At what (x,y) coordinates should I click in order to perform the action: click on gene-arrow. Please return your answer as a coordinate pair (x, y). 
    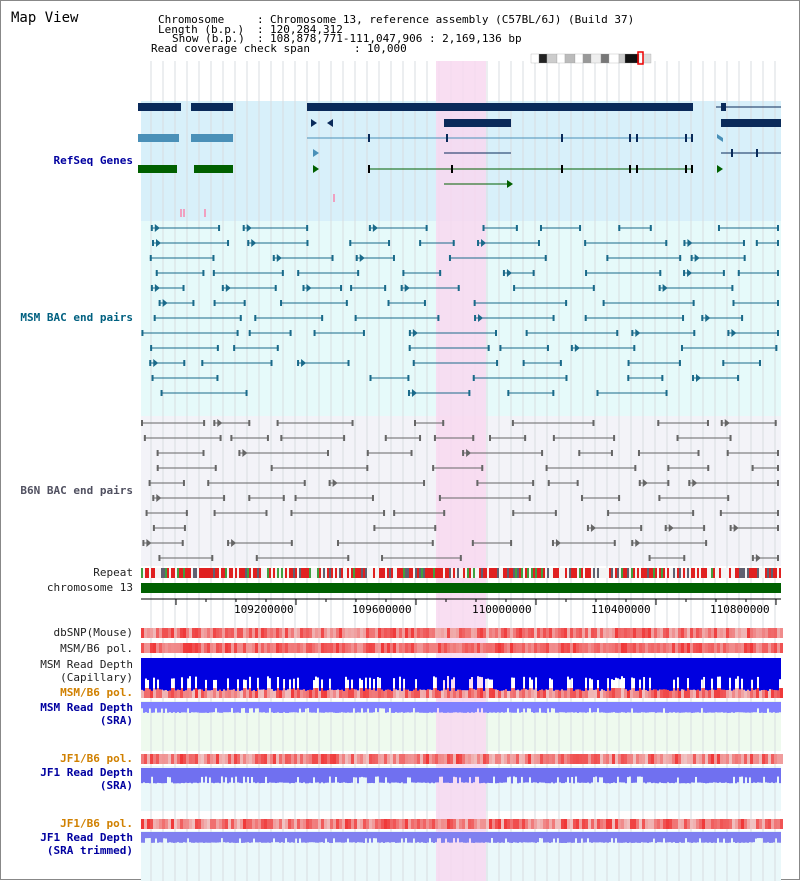
    Looking at the image, I should click on (314, 123).